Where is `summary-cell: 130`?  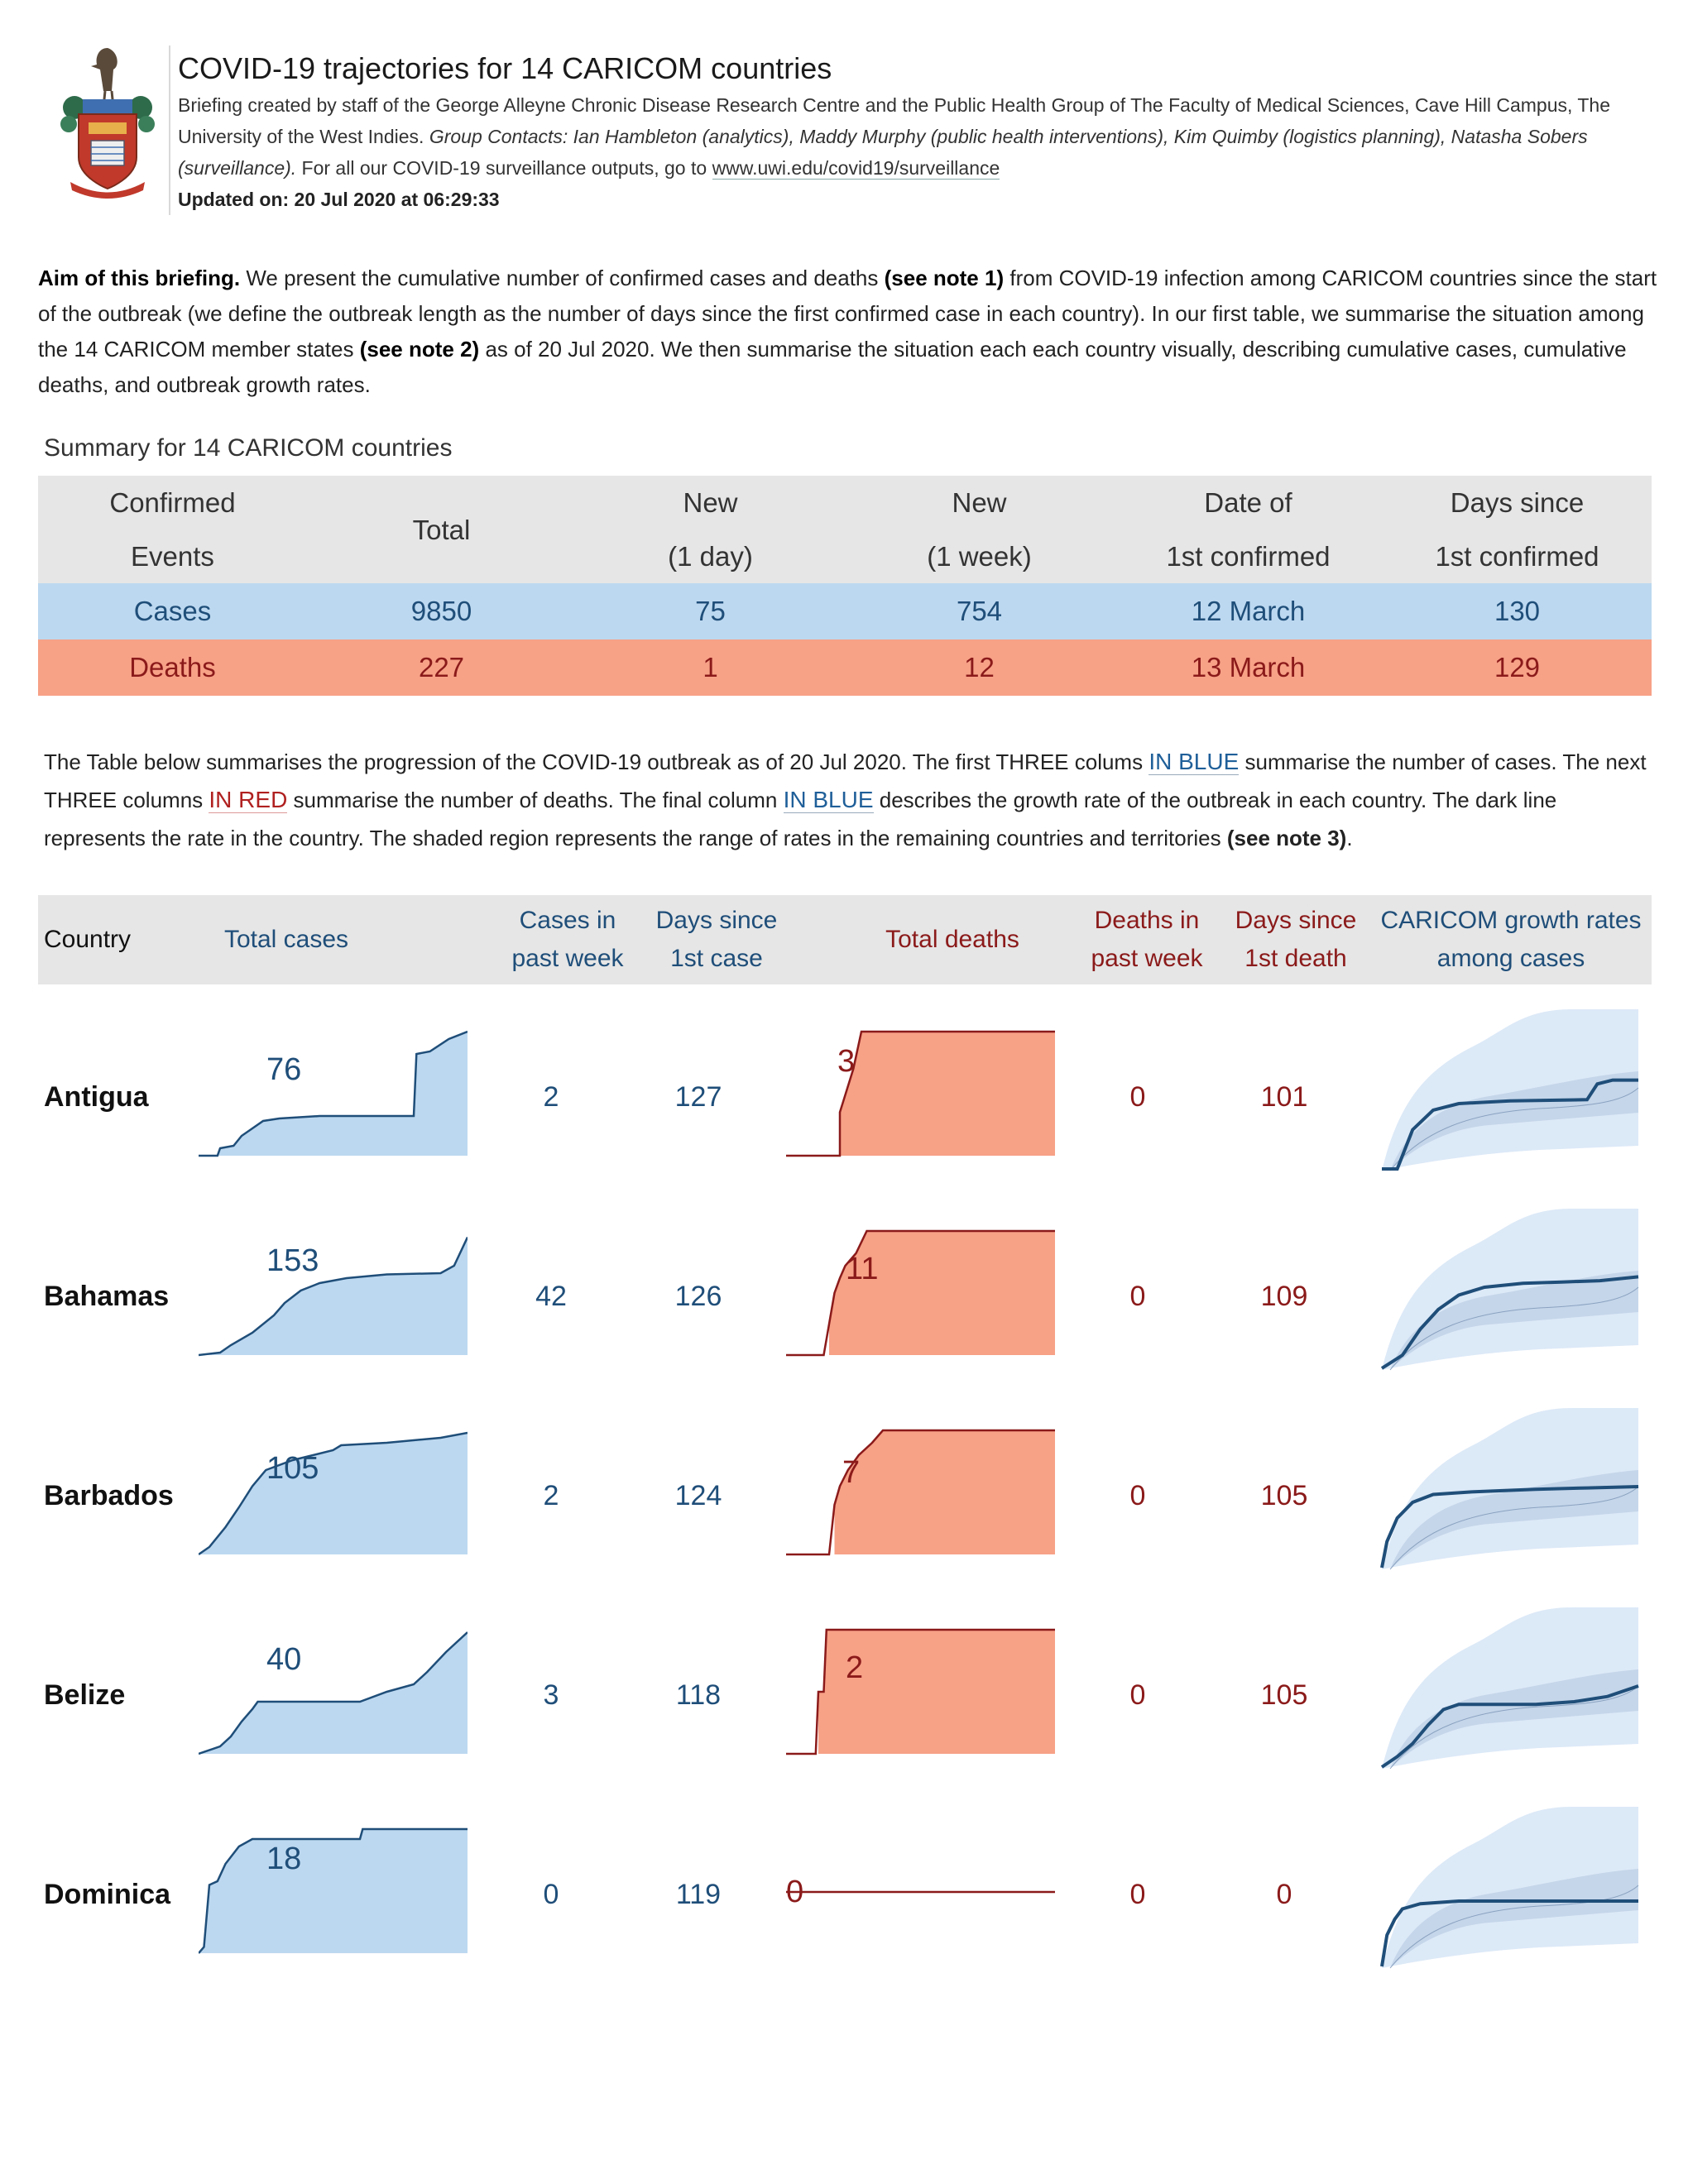
summary-cell: 130 is located at coordinates (1517, 611).